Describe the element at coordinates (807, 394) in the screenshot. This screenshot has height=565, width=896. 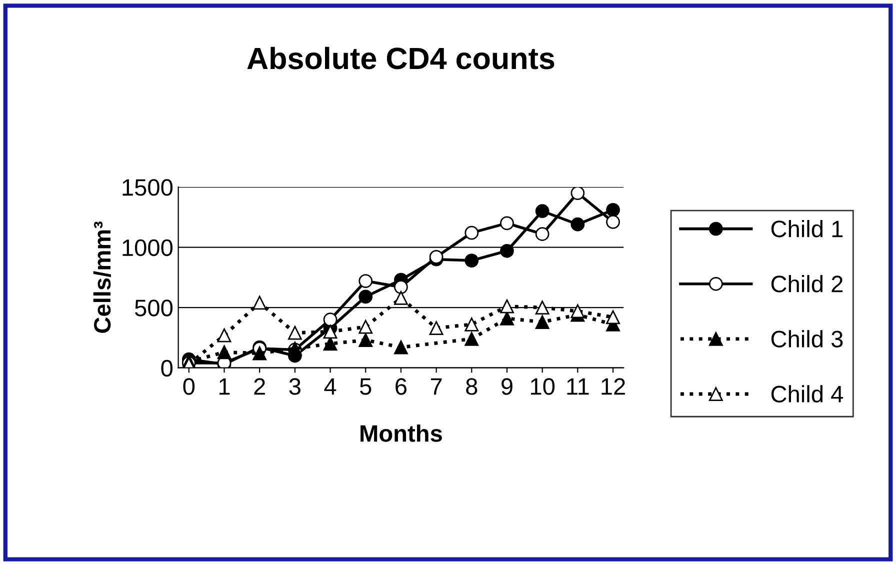
I see `legend-label: Child 4` at that location.